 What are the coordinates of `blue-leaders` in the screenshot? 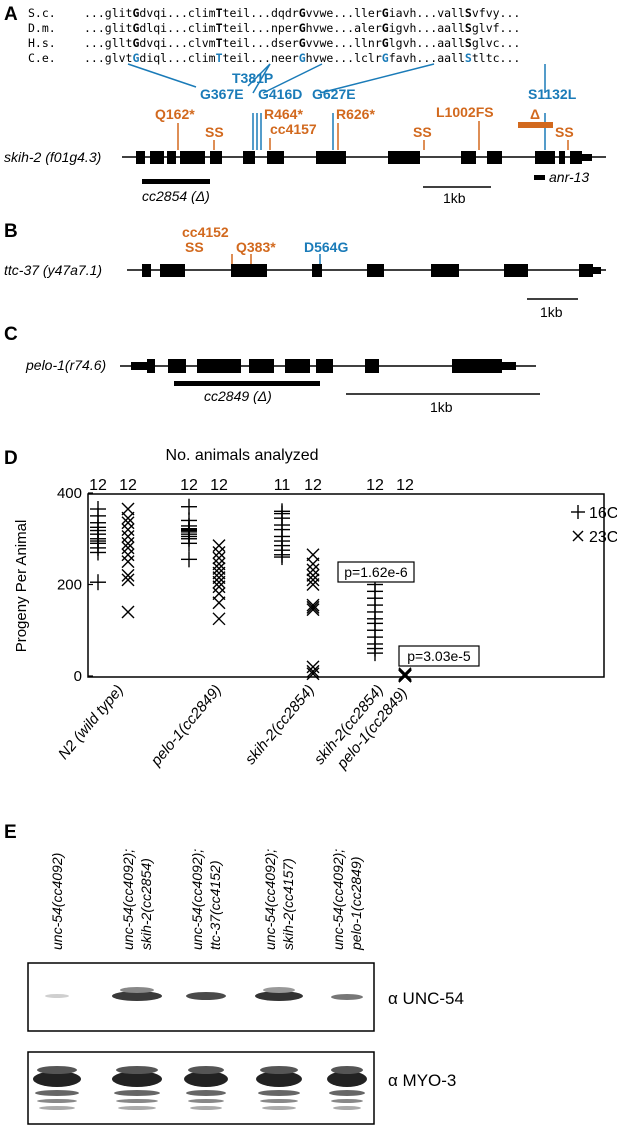 It's located at (336, 106).